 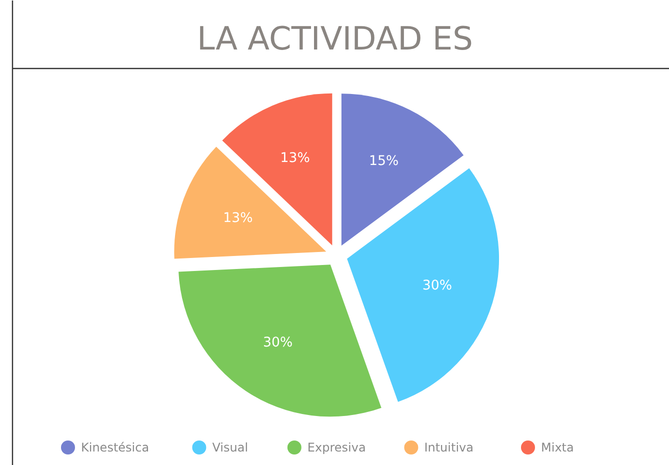 What do you see at coordinates (336, 447) in the screenshot?
I see `legend-label: Expresiva` at bounding box center [336, 447].